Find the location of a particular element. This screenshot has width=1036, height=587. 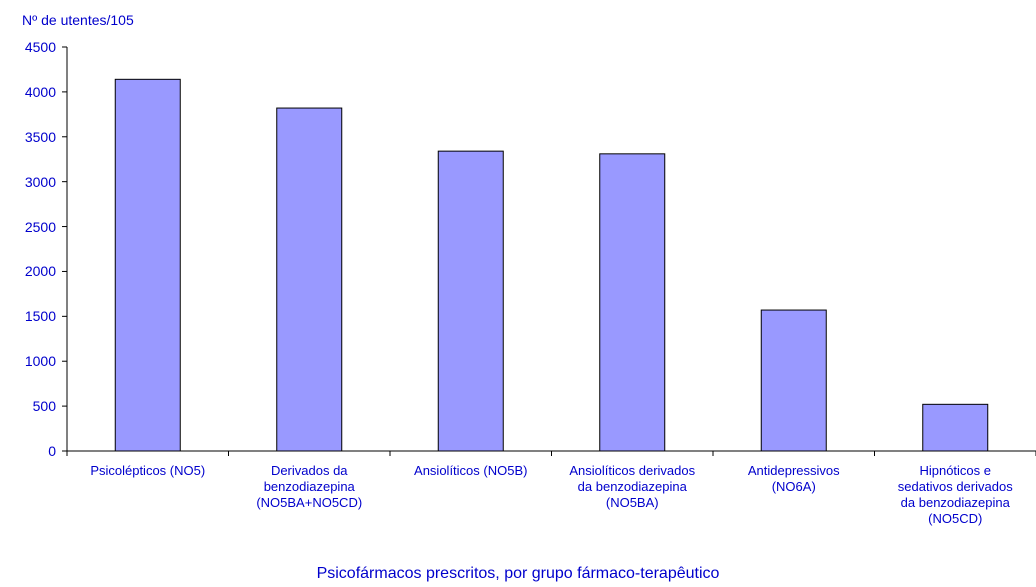

y-tick-label: 0 is located at coordinates (52, 451).